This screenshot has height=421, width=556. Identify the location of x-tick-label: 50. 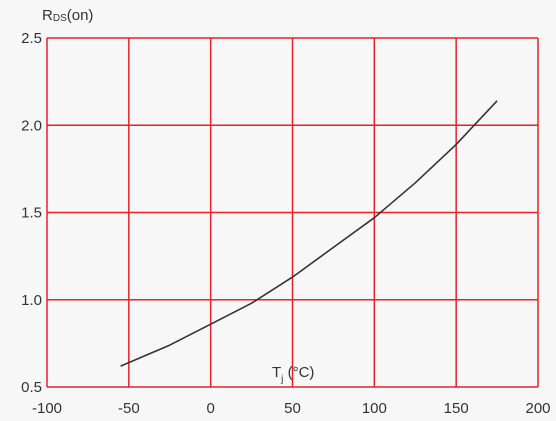
(292, 408).